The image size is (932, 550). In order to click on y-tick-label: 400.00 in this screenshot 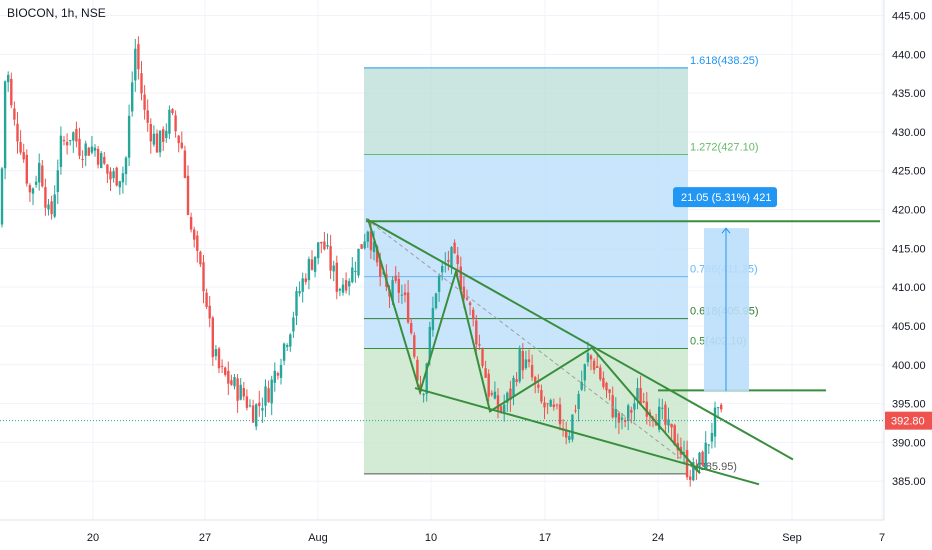, I will do `click(909, 366)`.